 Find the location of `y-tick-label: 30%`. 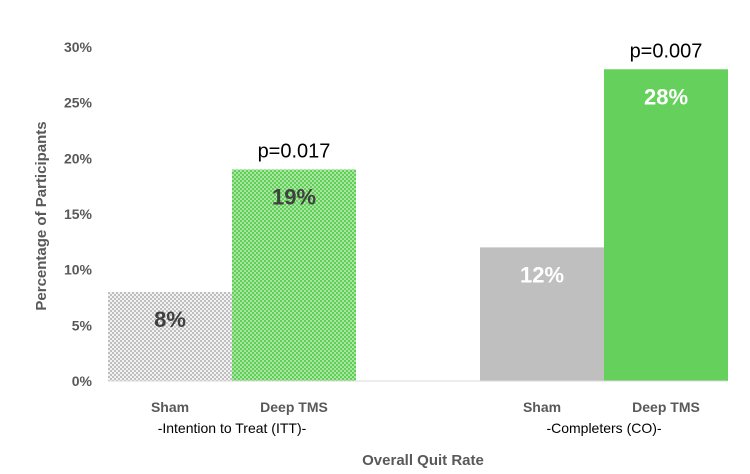

y-tick-label: 30% is located at coordinates (78, 47).